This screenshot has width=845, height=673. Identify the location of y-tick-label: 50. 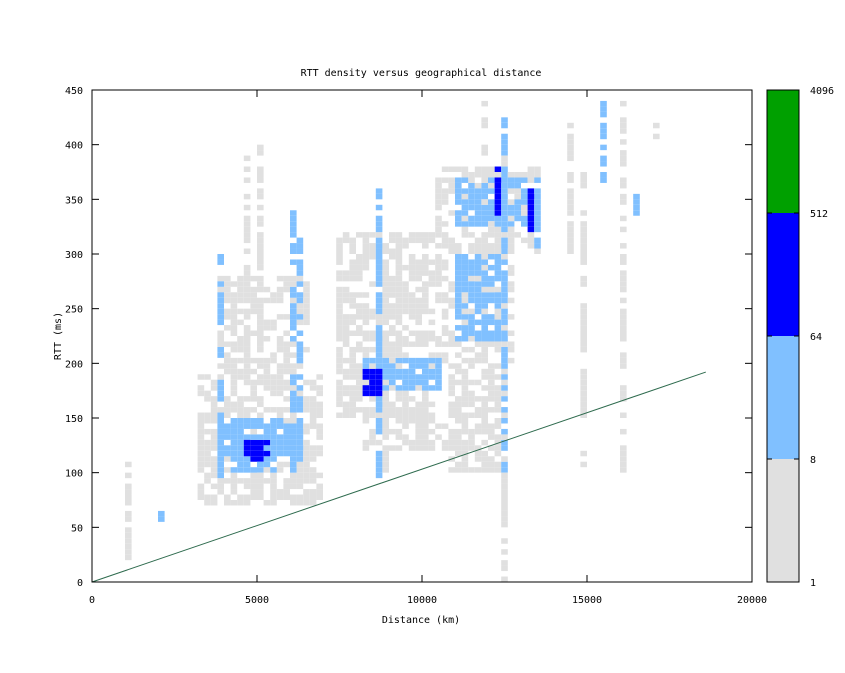
(77, 528).